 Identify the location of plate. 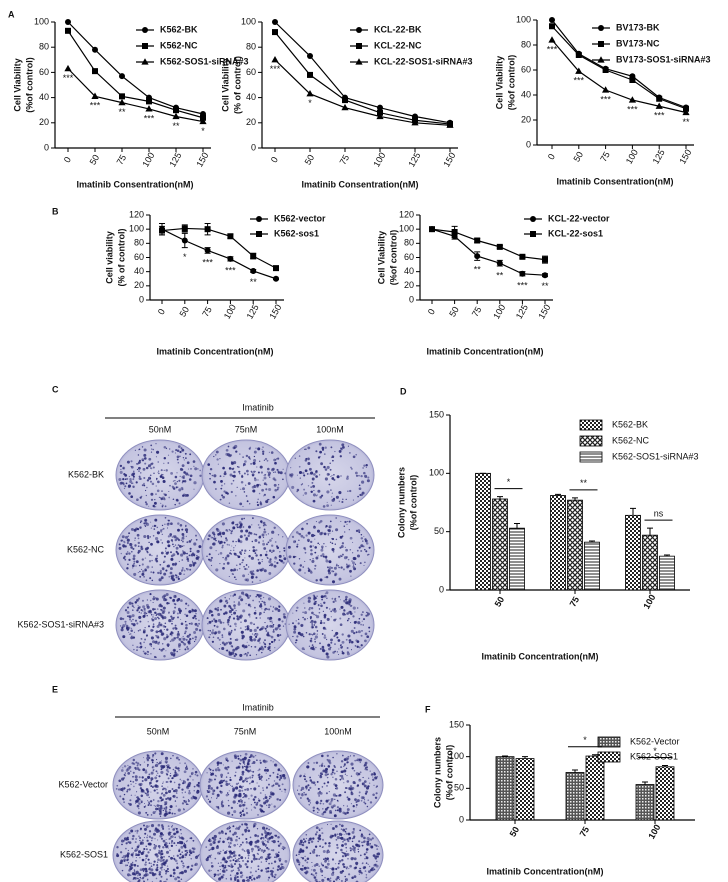
(338, 851).